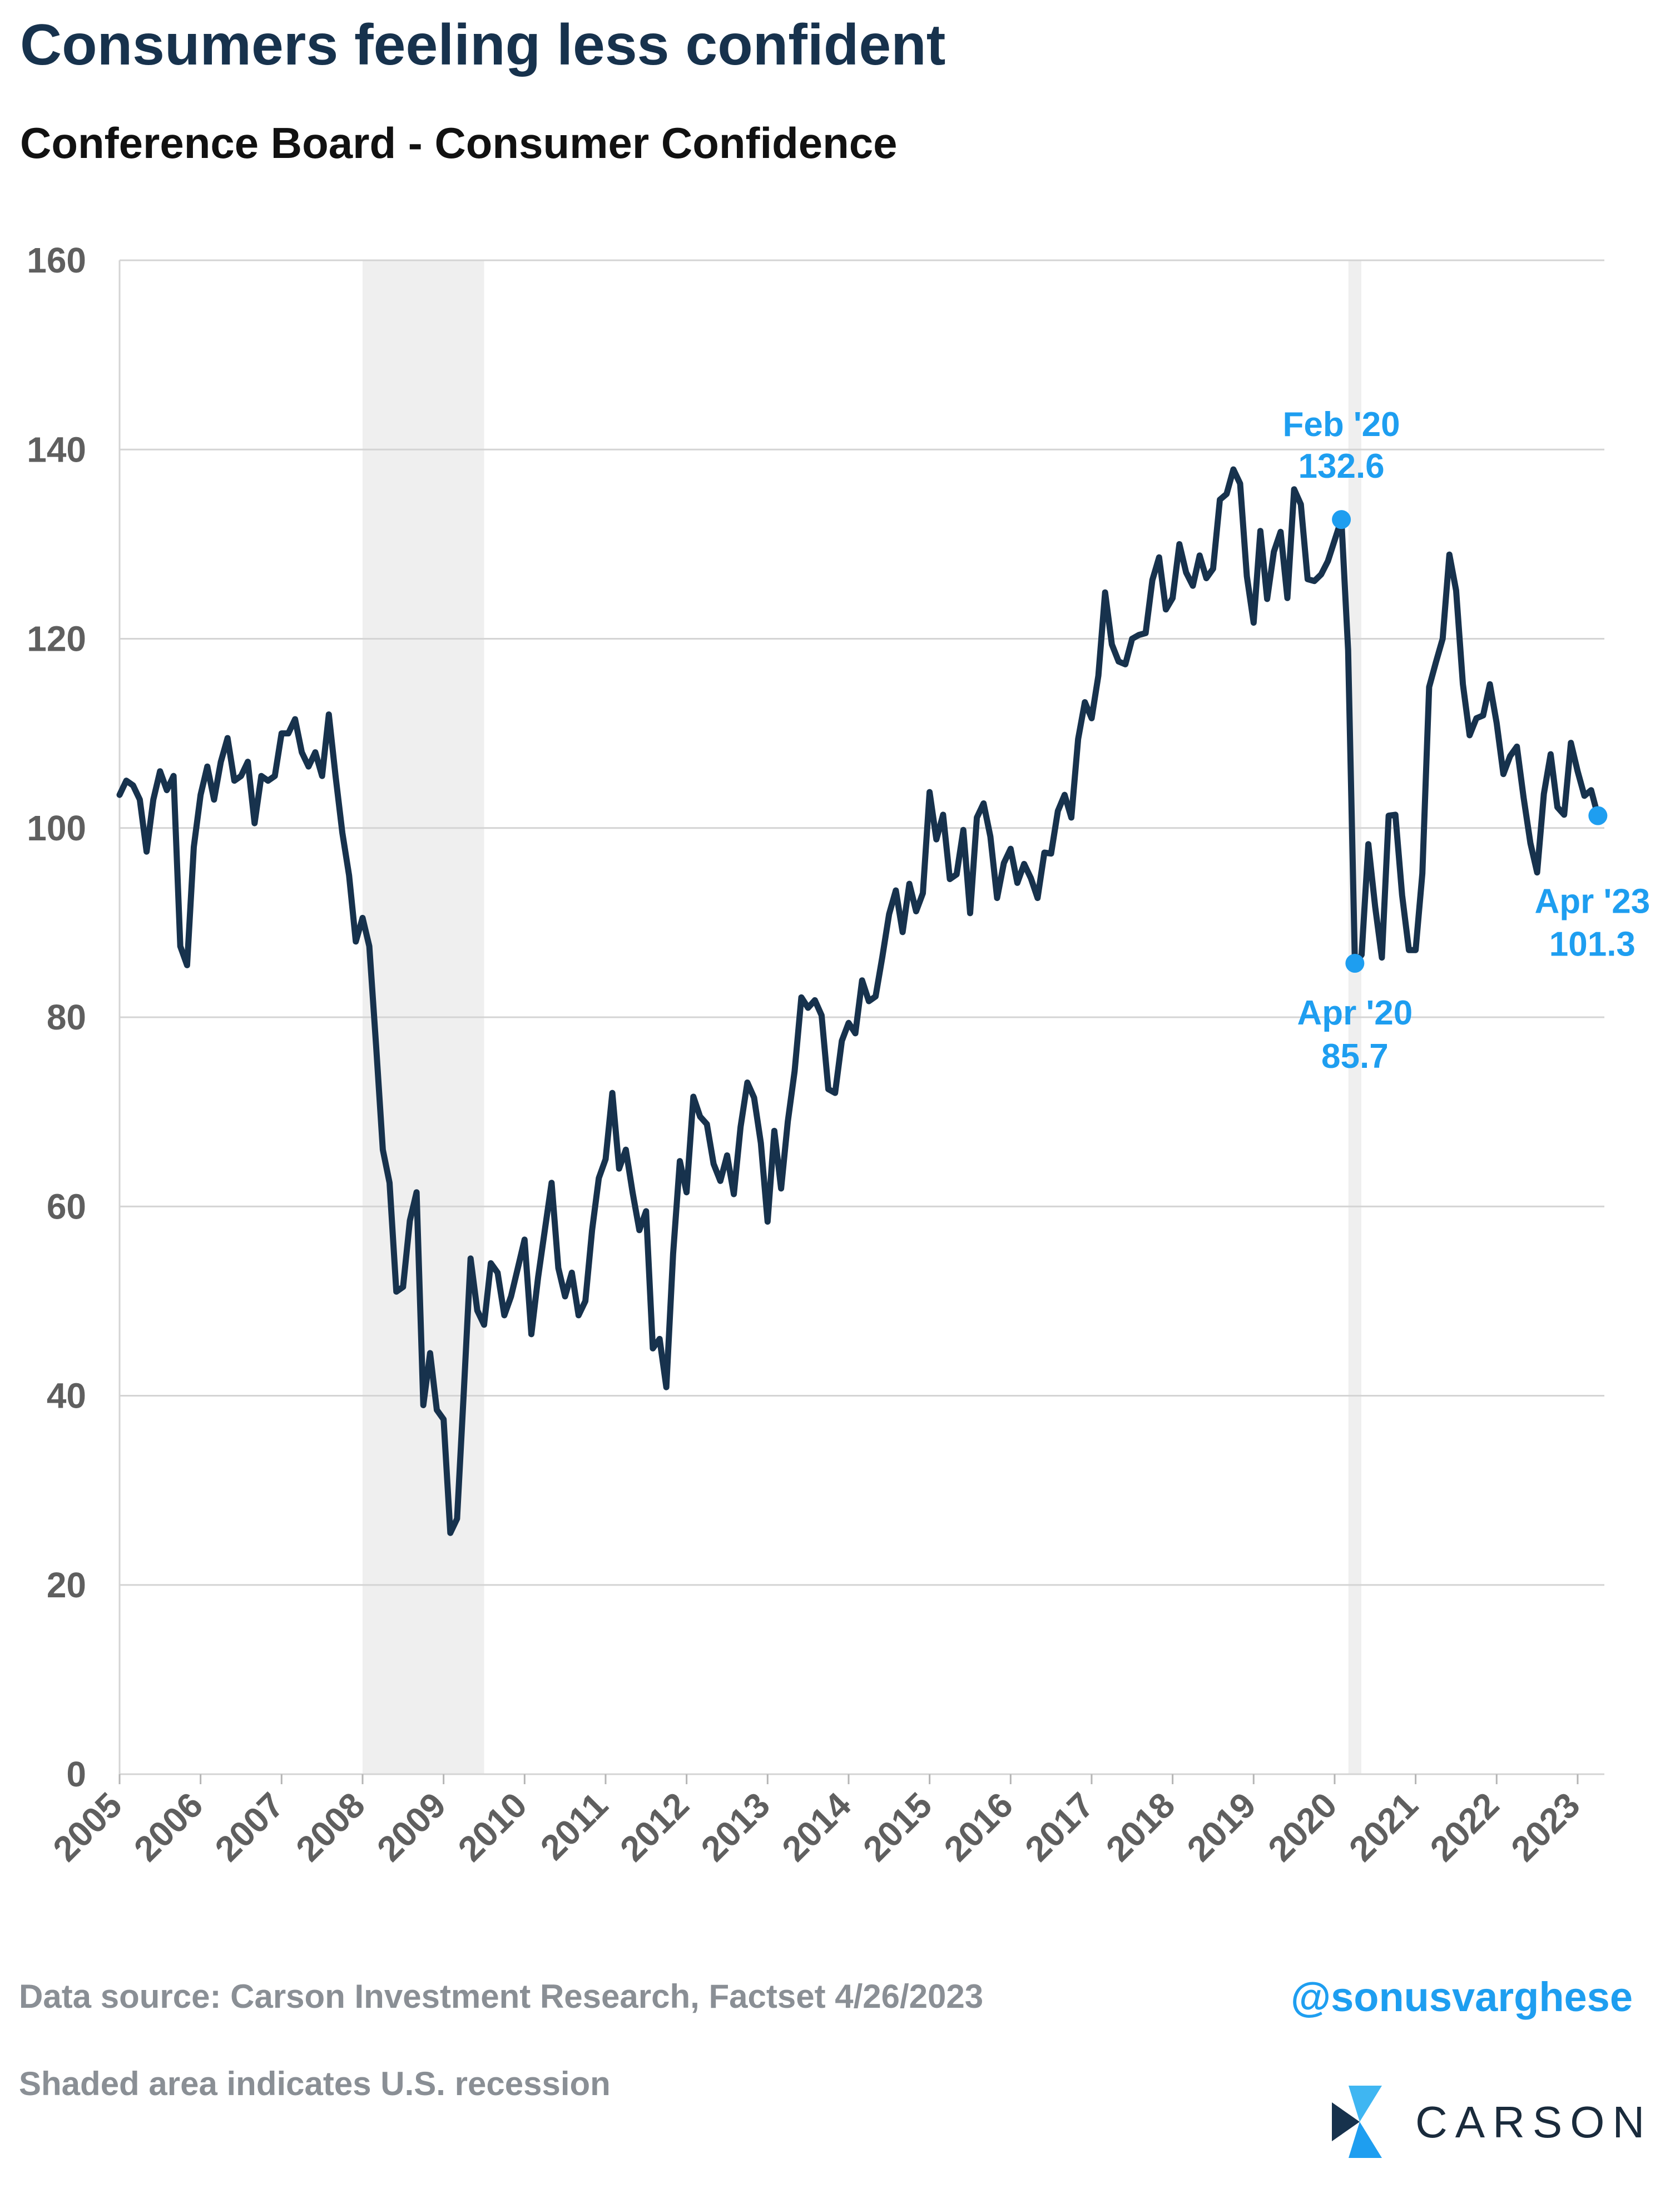 This screenshot has width=1680, height=2203. Describe the element at coordinates (66, 1017) in the screenshot. I see `y-tick-label: 80` at that location.